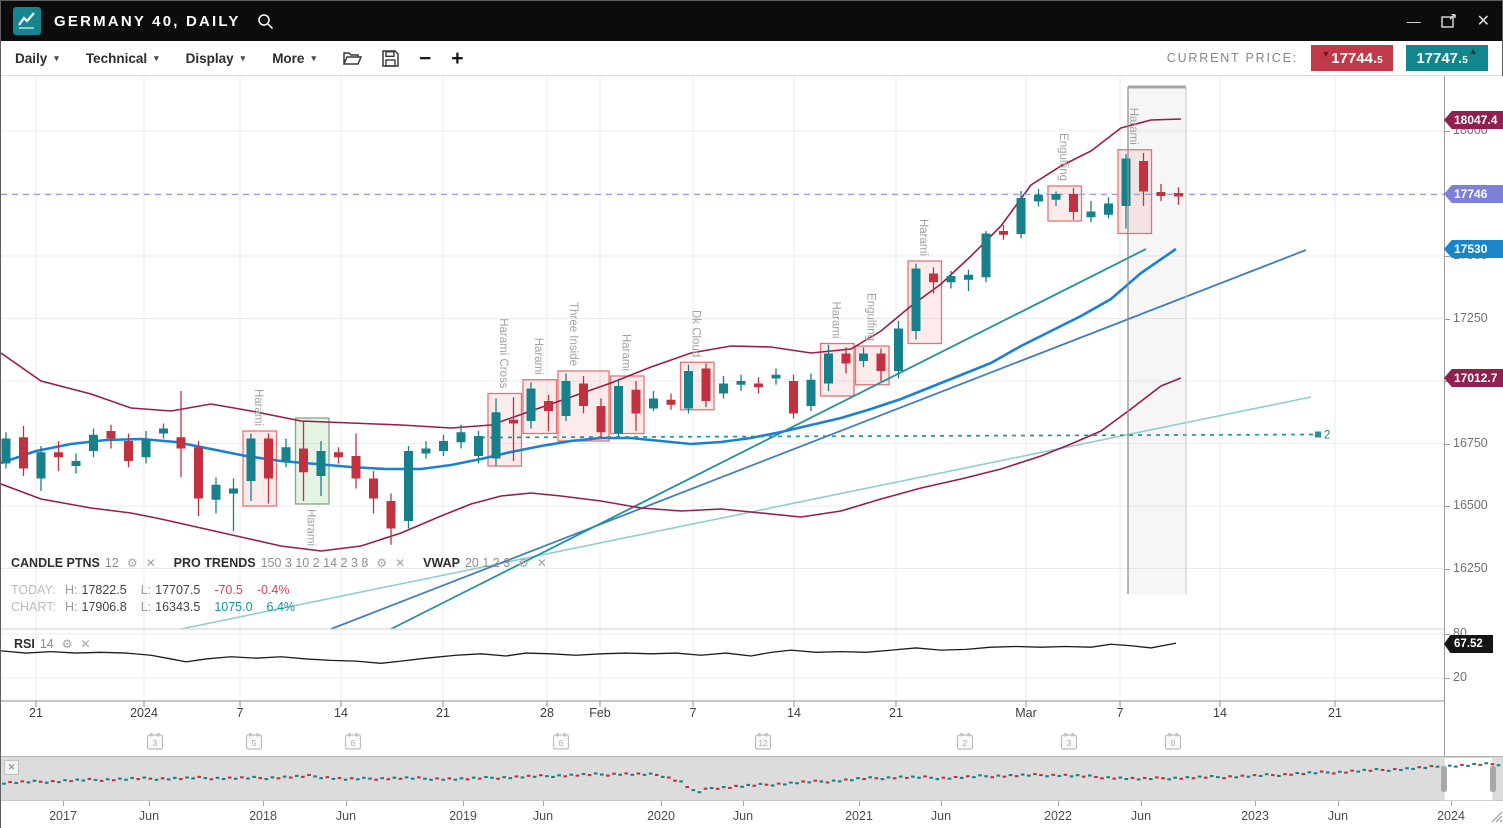 Image resolution: width=1503 pixels, height=828 pixels. What do you see at coordinates (352, 58) in the screenshot?
I see `open-folder-icon` at bounding box center [352, 58].